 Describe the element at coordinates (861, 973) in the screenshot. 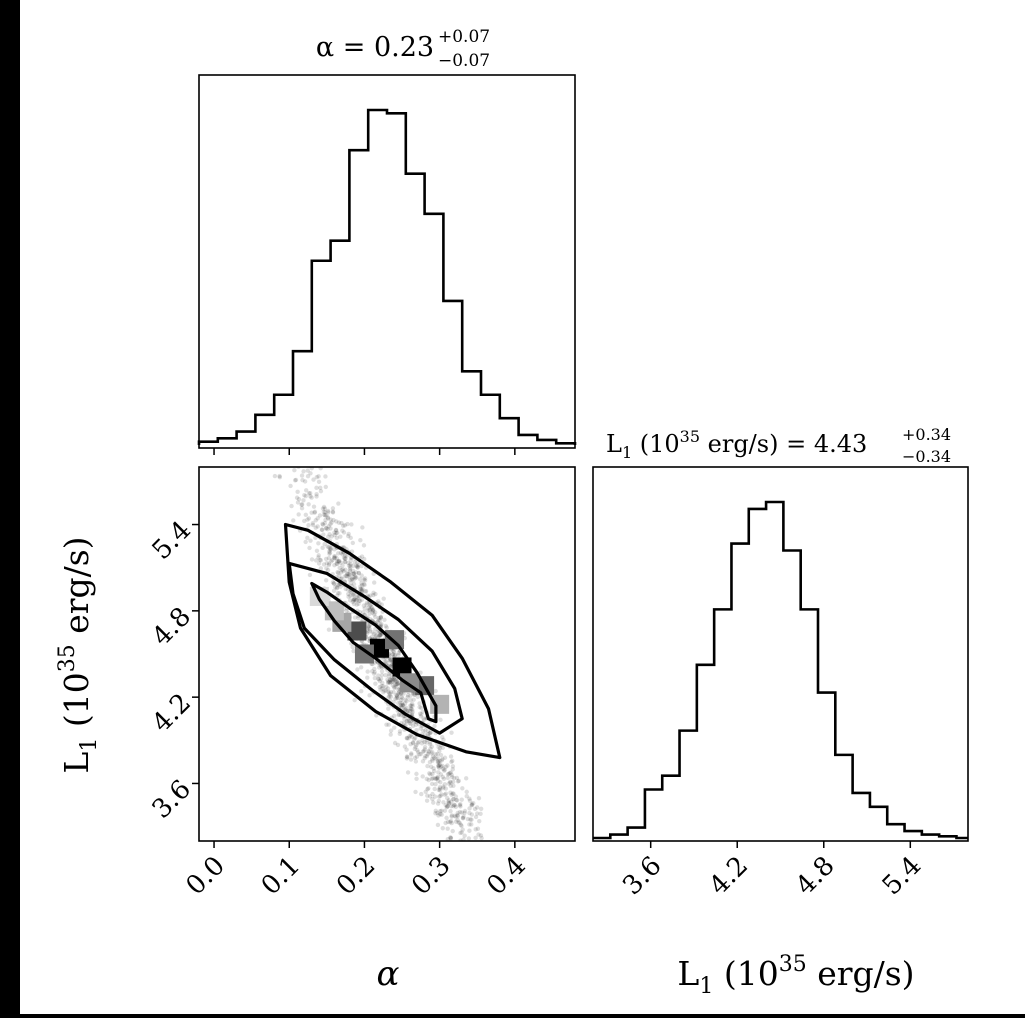

I see `x-axis-label-l1-end: erg/s)` at that location.